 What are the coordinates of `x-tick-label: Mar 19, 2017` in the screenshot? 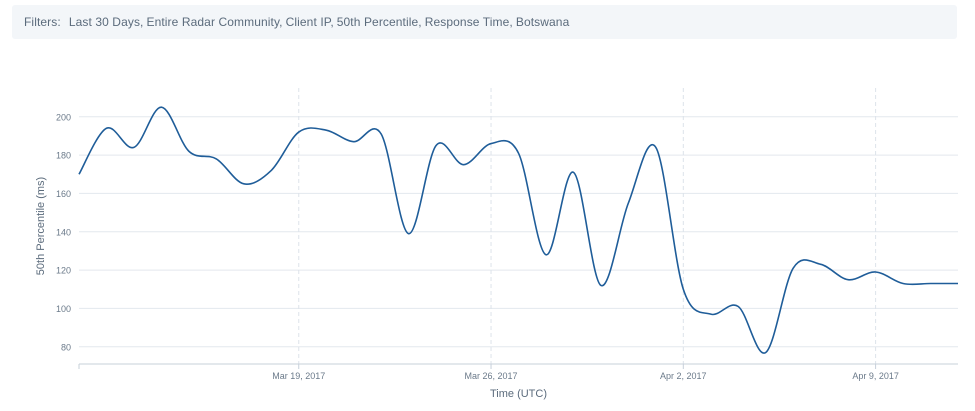 It's located at (298, 376).